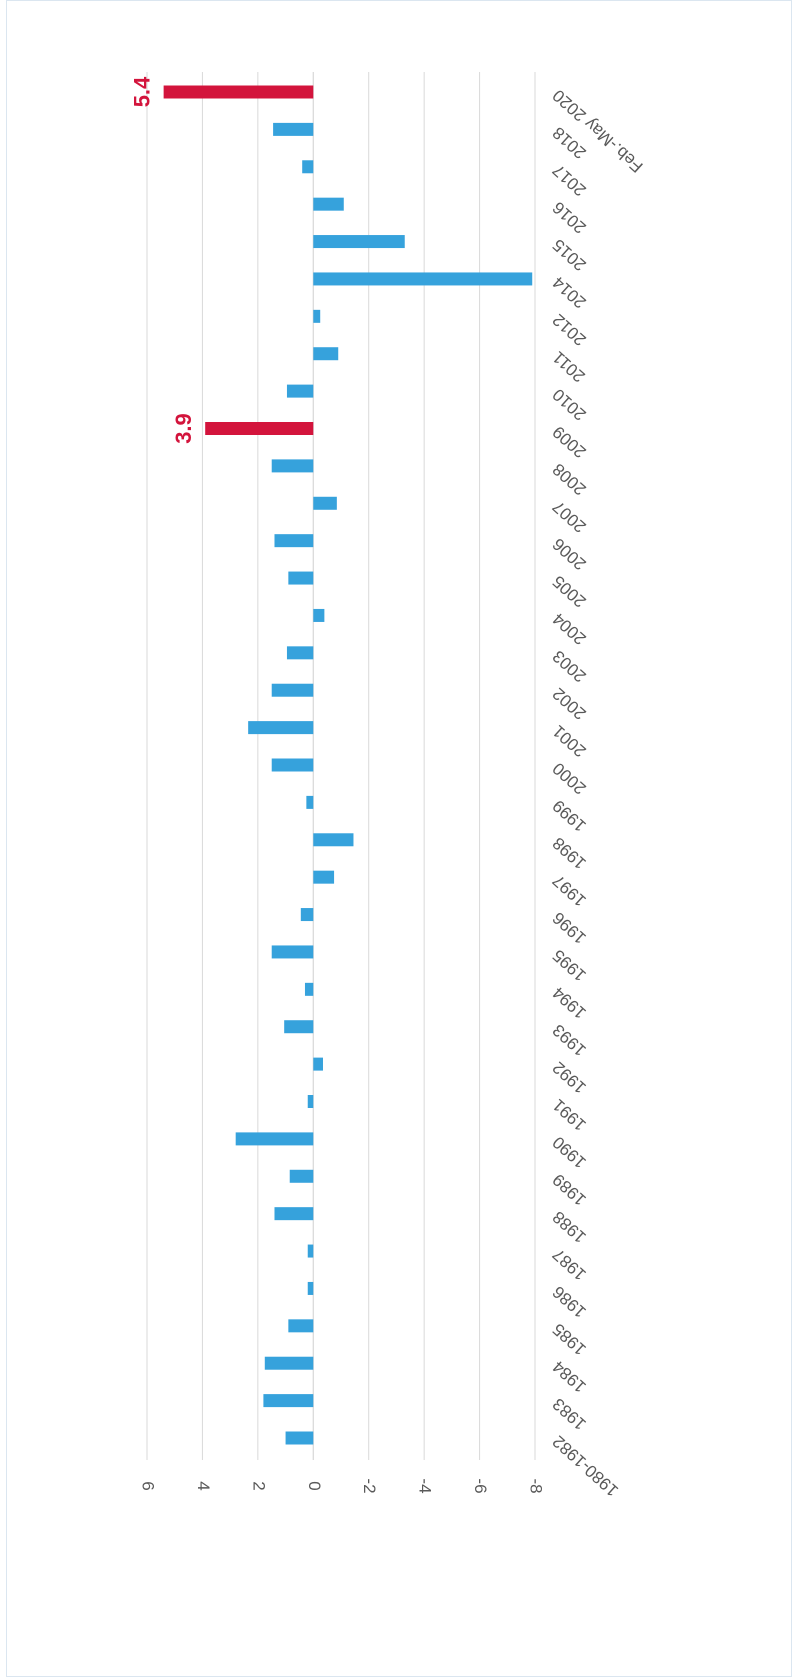  Describe the element at coordinates (569, 404) in the screenshot. I see `x-tick-label: 2010` at that location.